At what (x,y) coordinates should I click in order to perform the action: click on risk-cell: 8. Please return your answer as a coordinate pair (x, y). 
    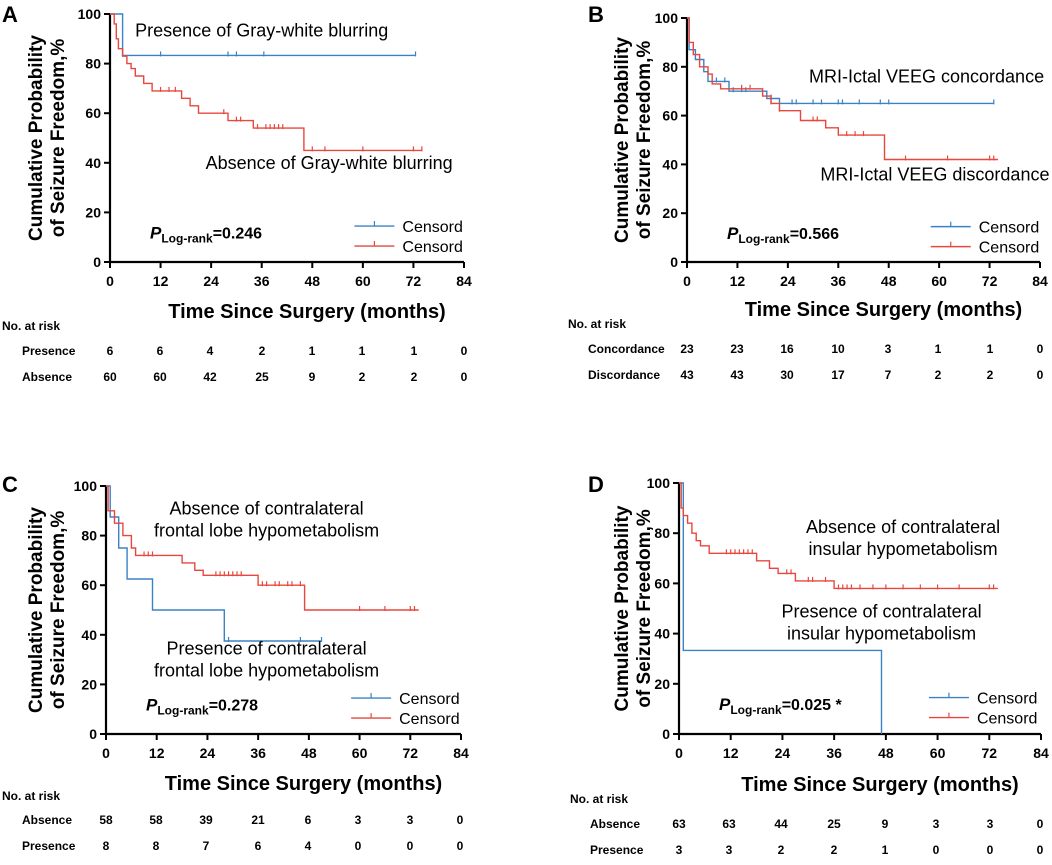
    Looking at the image, I should click on (156, 846).